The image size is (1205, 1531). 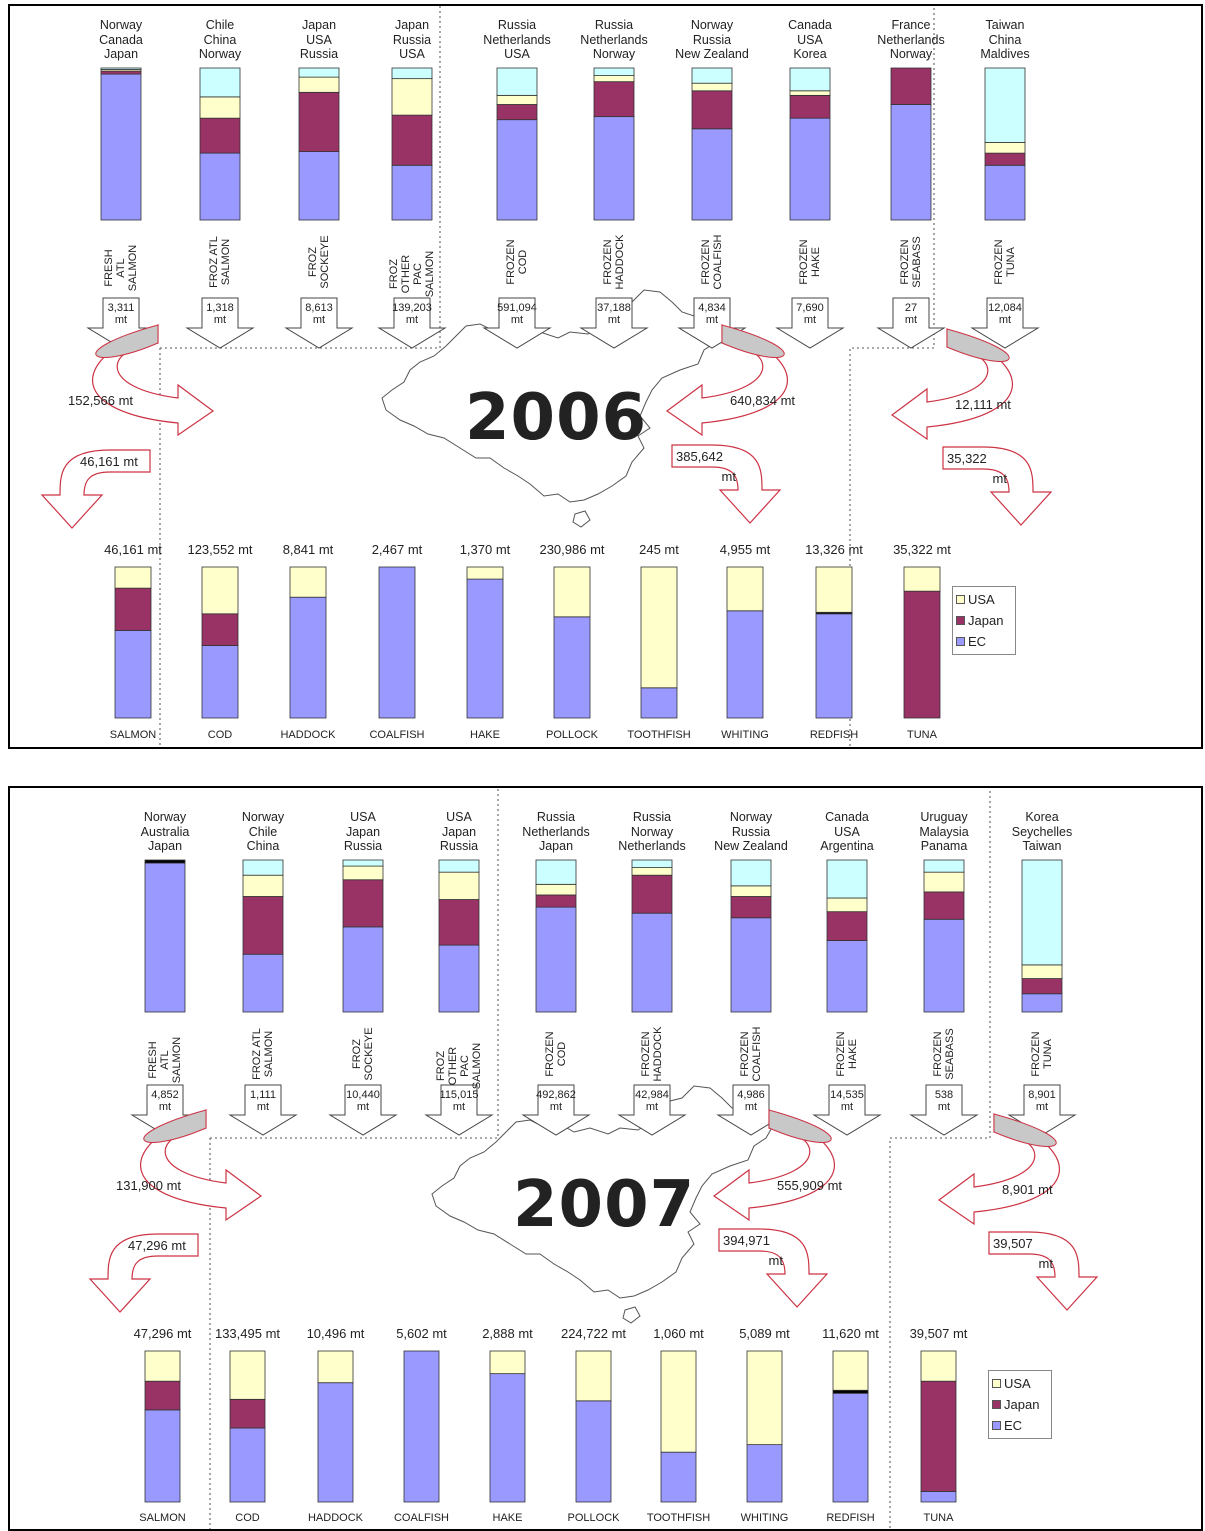 I want to click on export-total: 1,370 mt, so click(x=485, y=549).